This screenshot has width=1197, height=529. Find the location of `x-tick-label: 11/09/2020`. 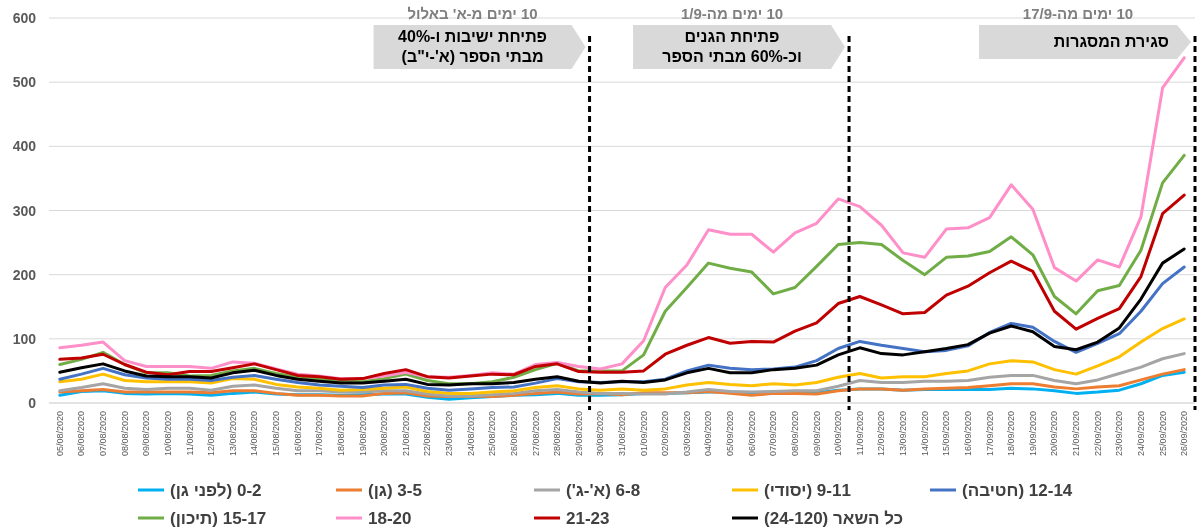

x-tick-label: 11/09/2020 is located at coordinates (859, 433).